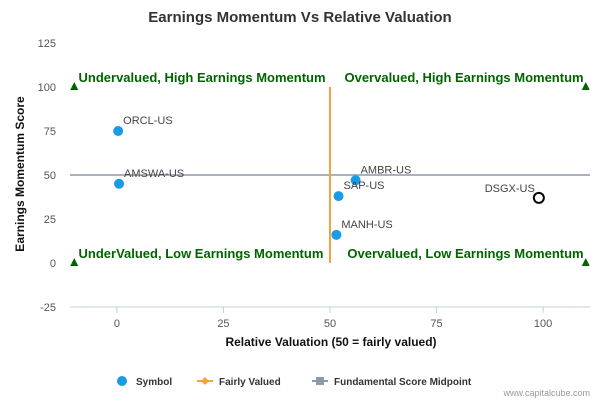 The image size is (600, 405). I want to click on point-label: ORCL-US, so click(148, 121).